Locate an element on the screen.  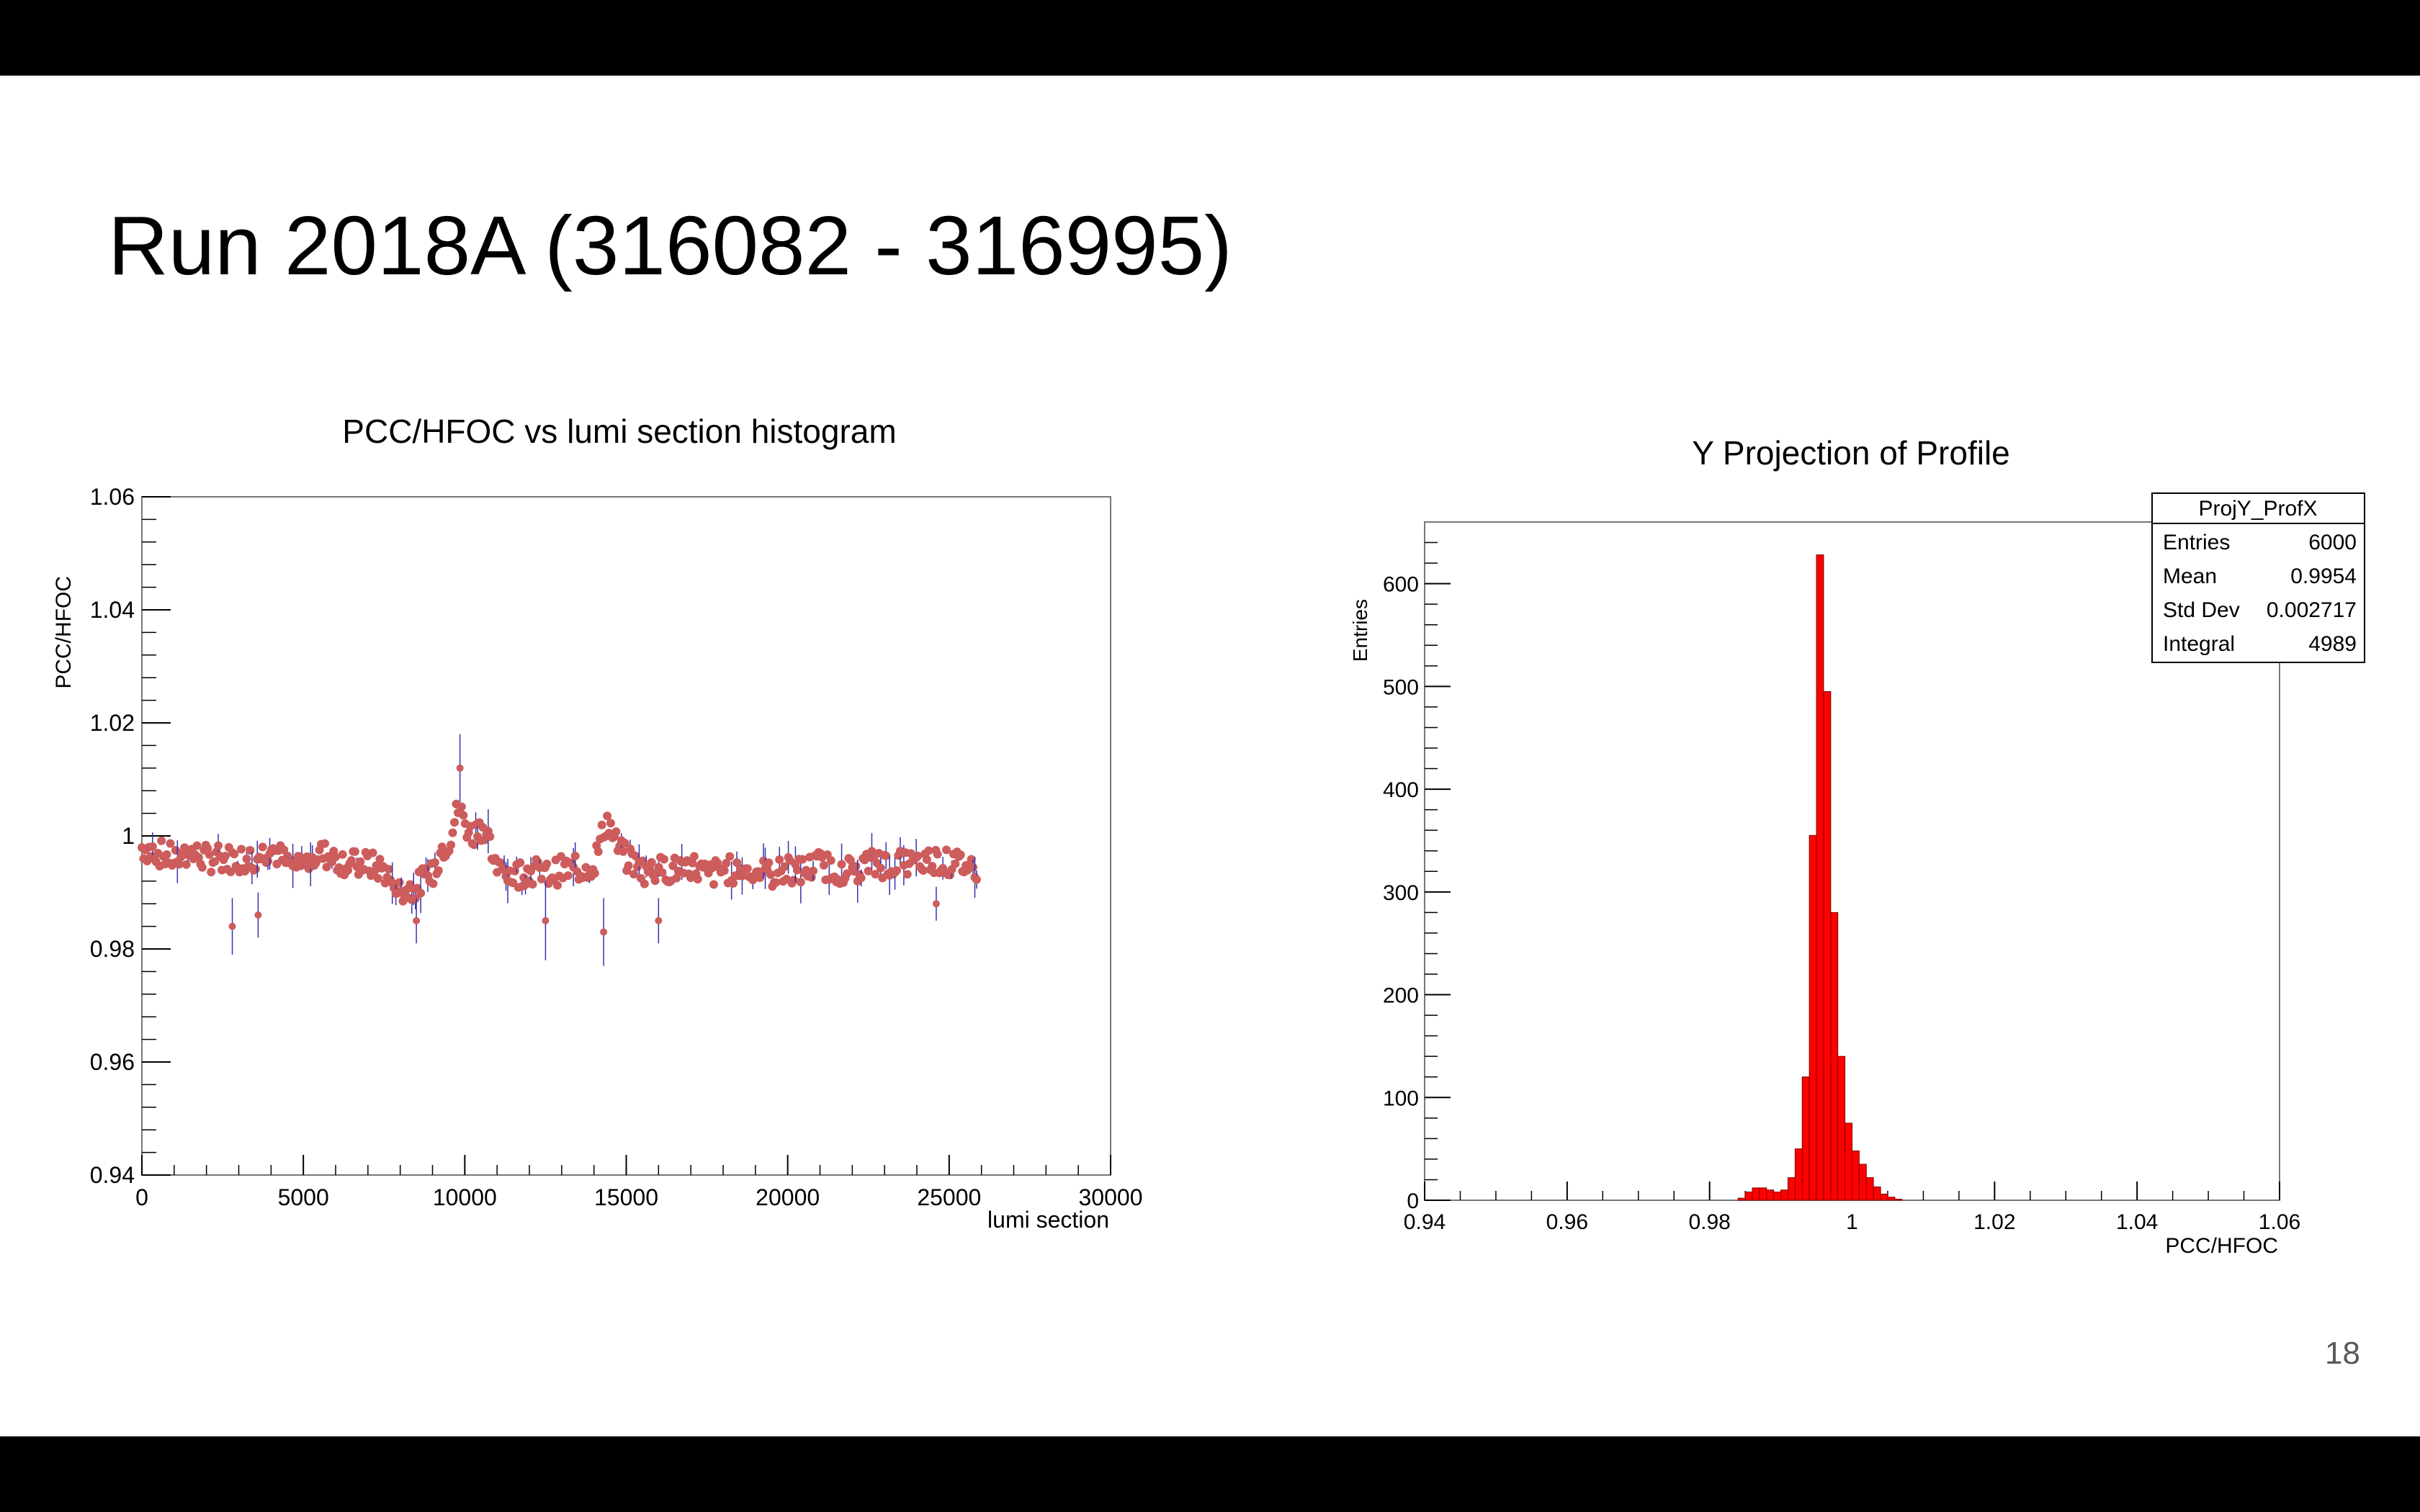
chart-title: Y Projection of Profile is located at coordinates (1851, 453).